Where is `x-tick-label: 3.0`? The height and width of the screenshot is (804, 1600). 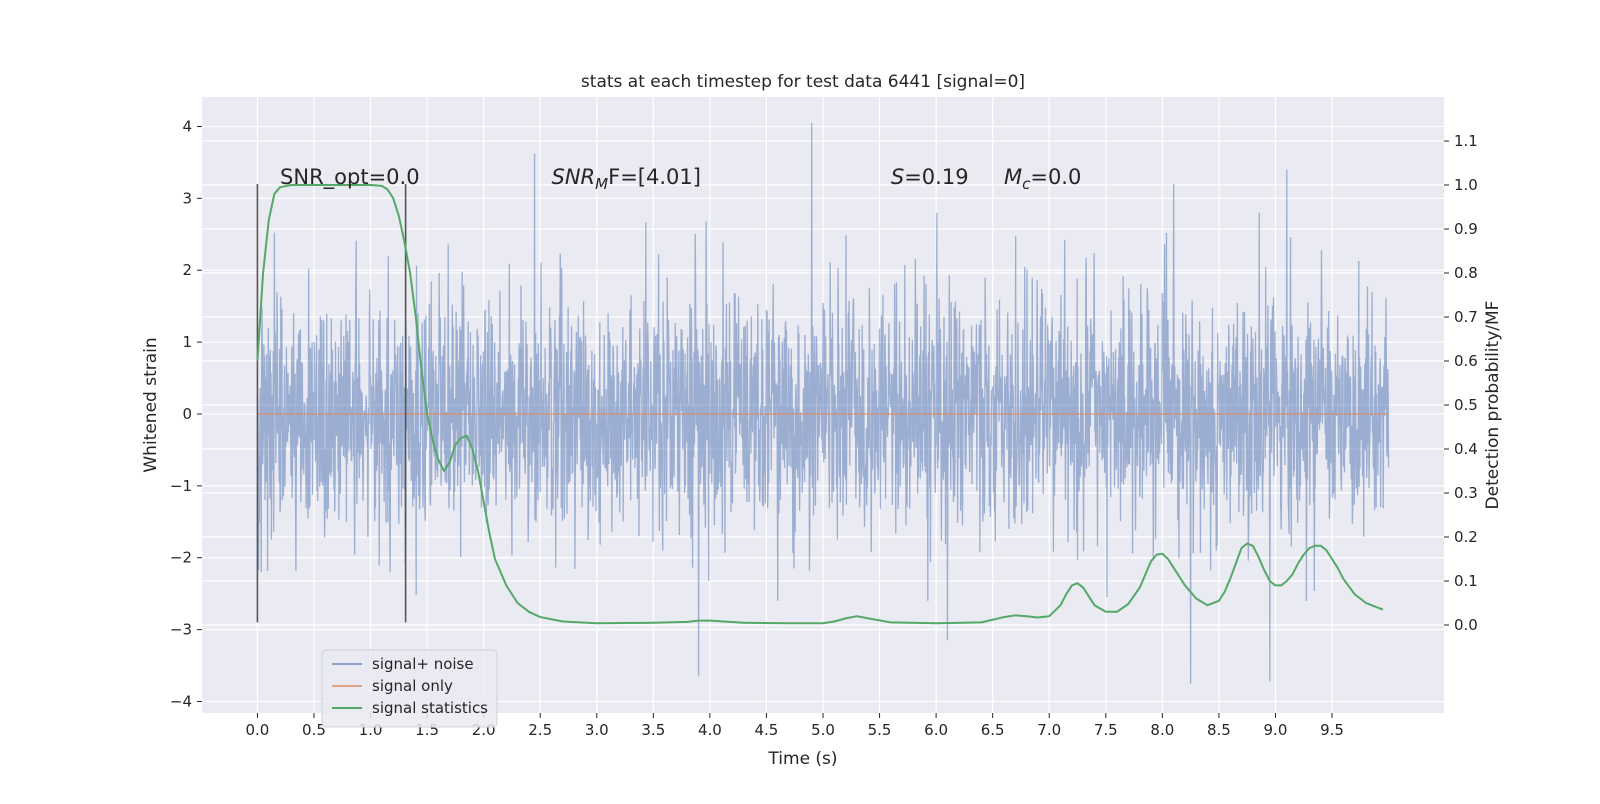 x-tick-label: 3.0 is located at coordinates (597, 730).